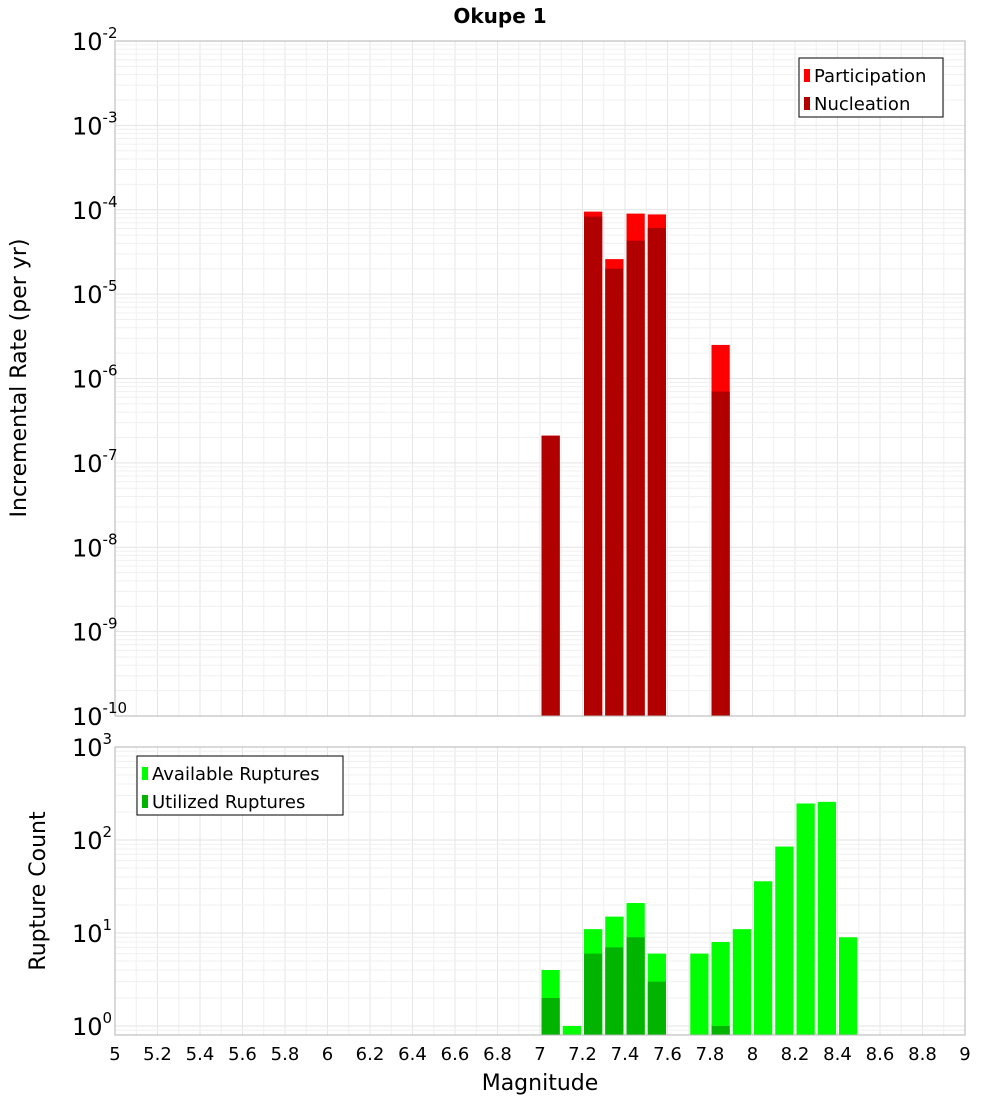 The image size is (1000, 1100). What do you see at coordinates (699, 994) in the screenshot?
I see `bar-available-ruptures-7.75` at bounding box center [699, 994].